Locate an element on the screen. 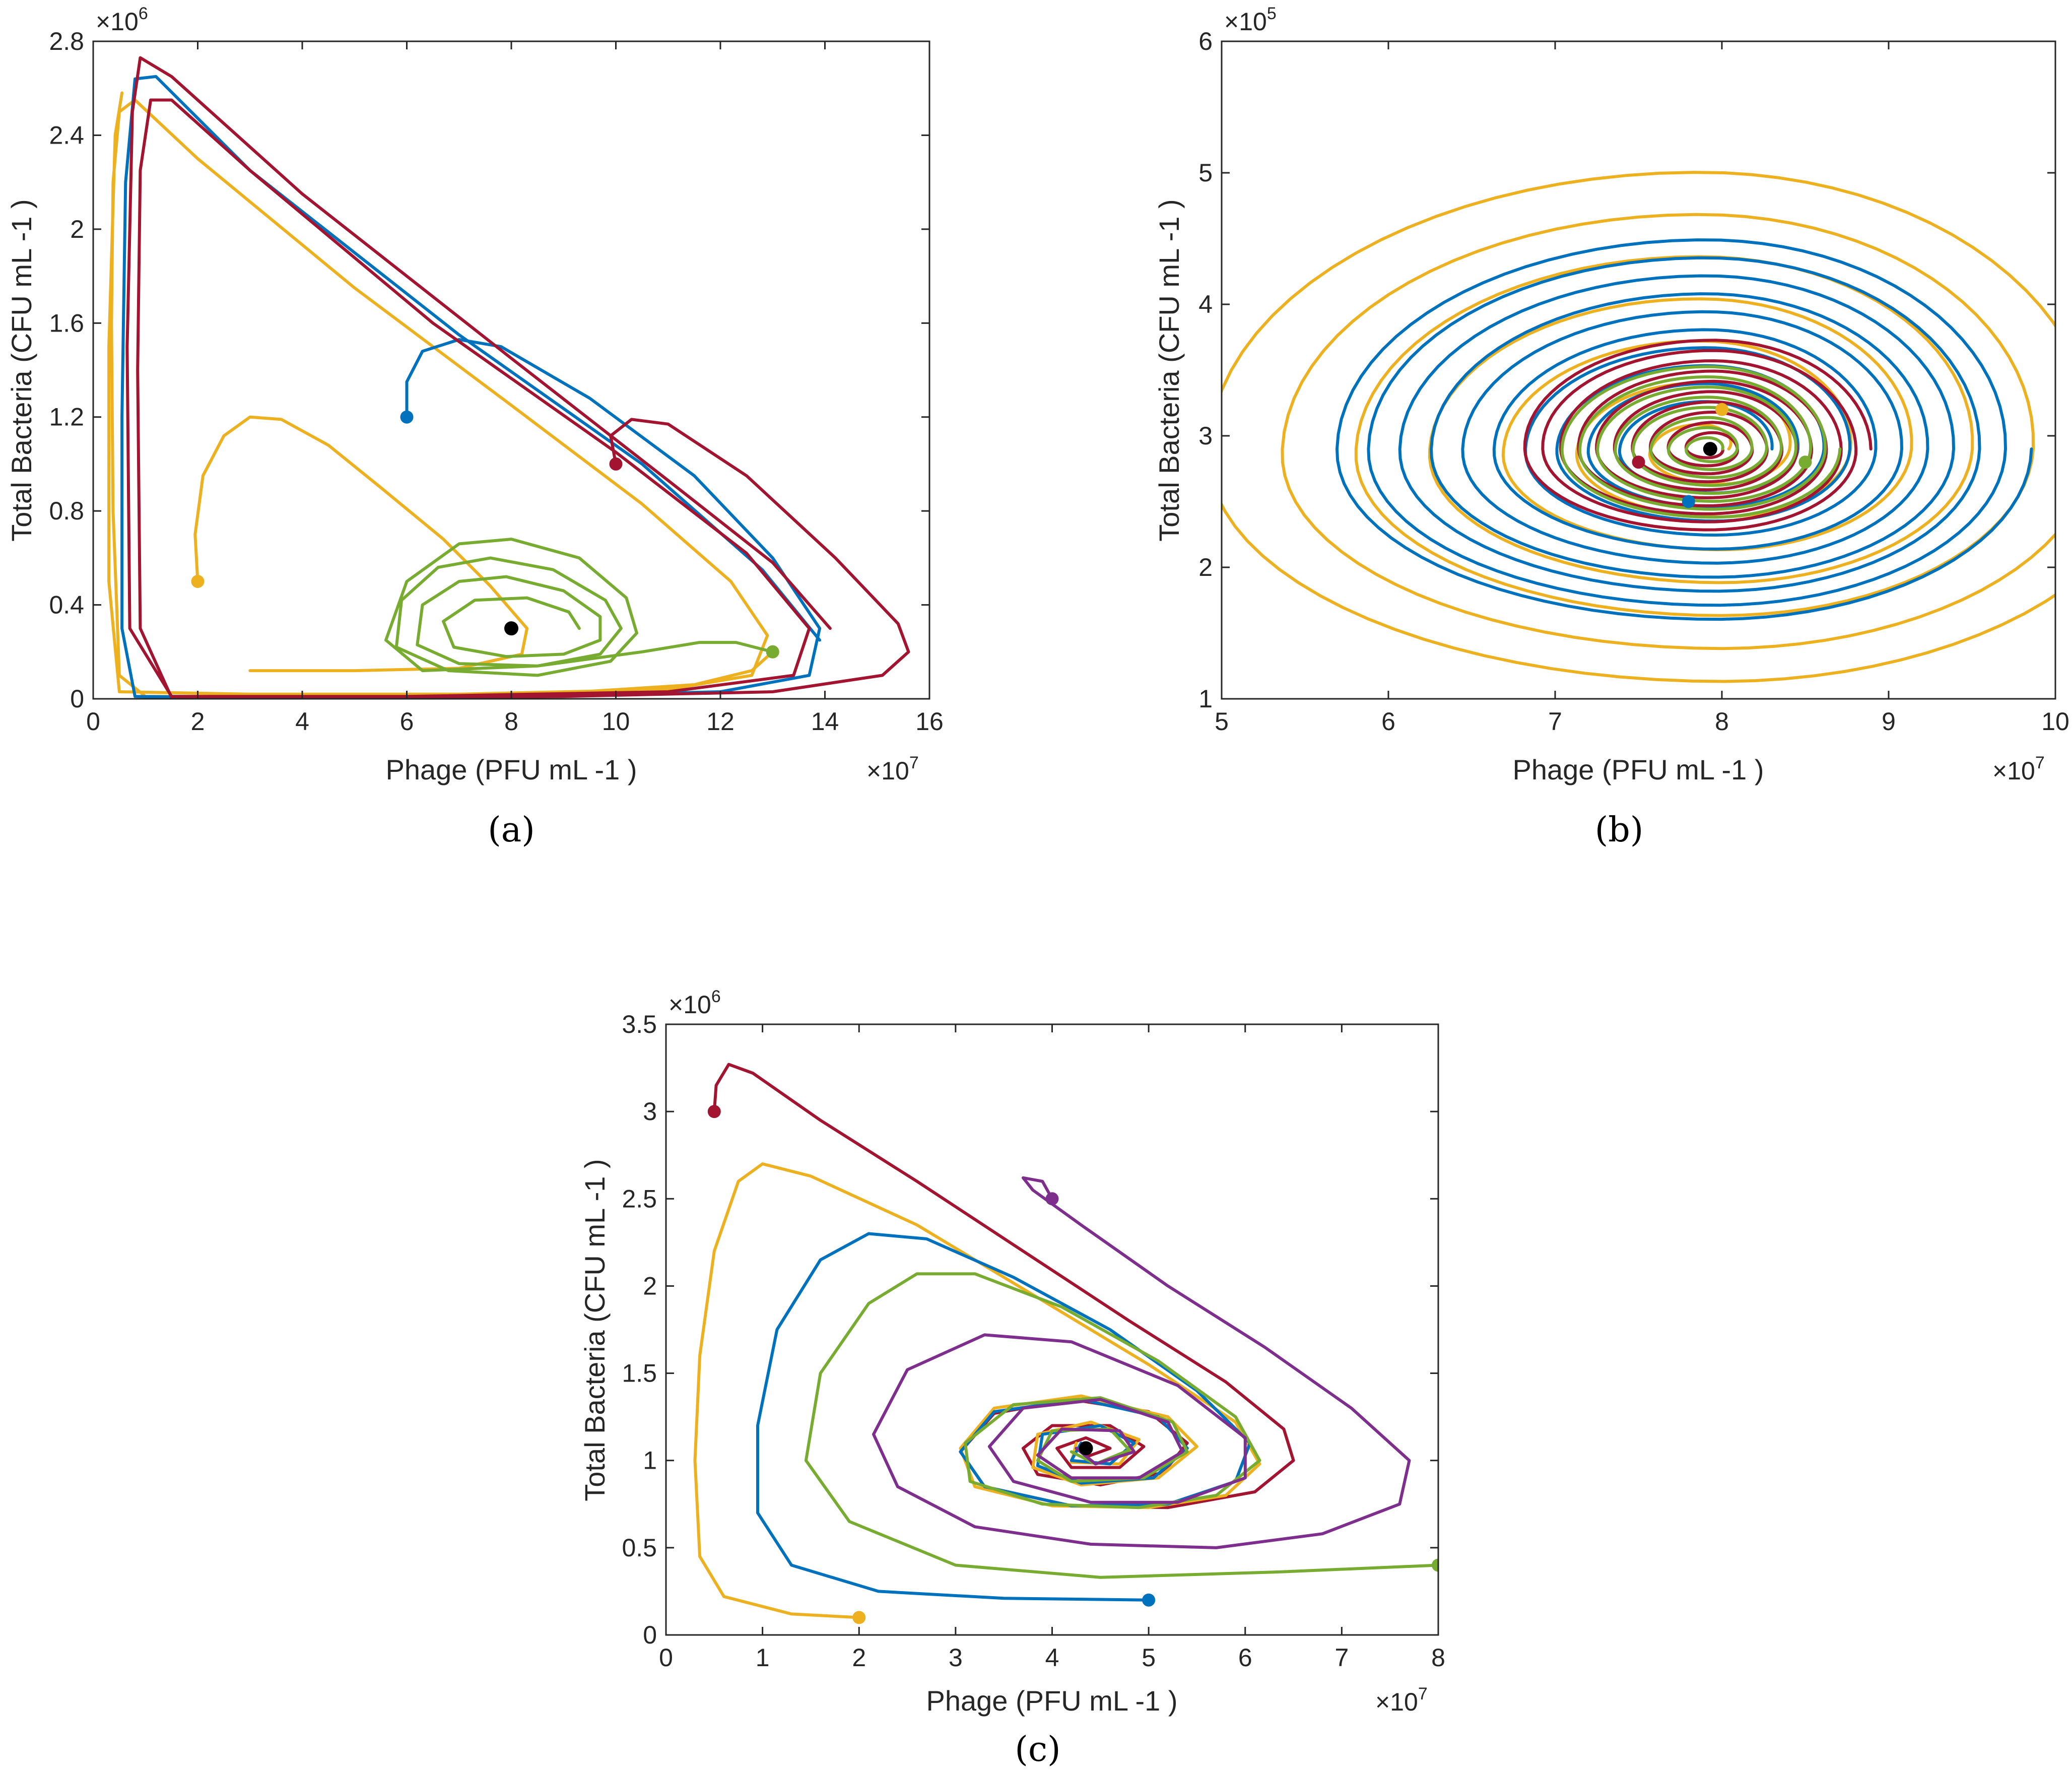 This screenshot has width=2072, height=1773. caption-c: (c) is located at coordinates (1037, 1749).